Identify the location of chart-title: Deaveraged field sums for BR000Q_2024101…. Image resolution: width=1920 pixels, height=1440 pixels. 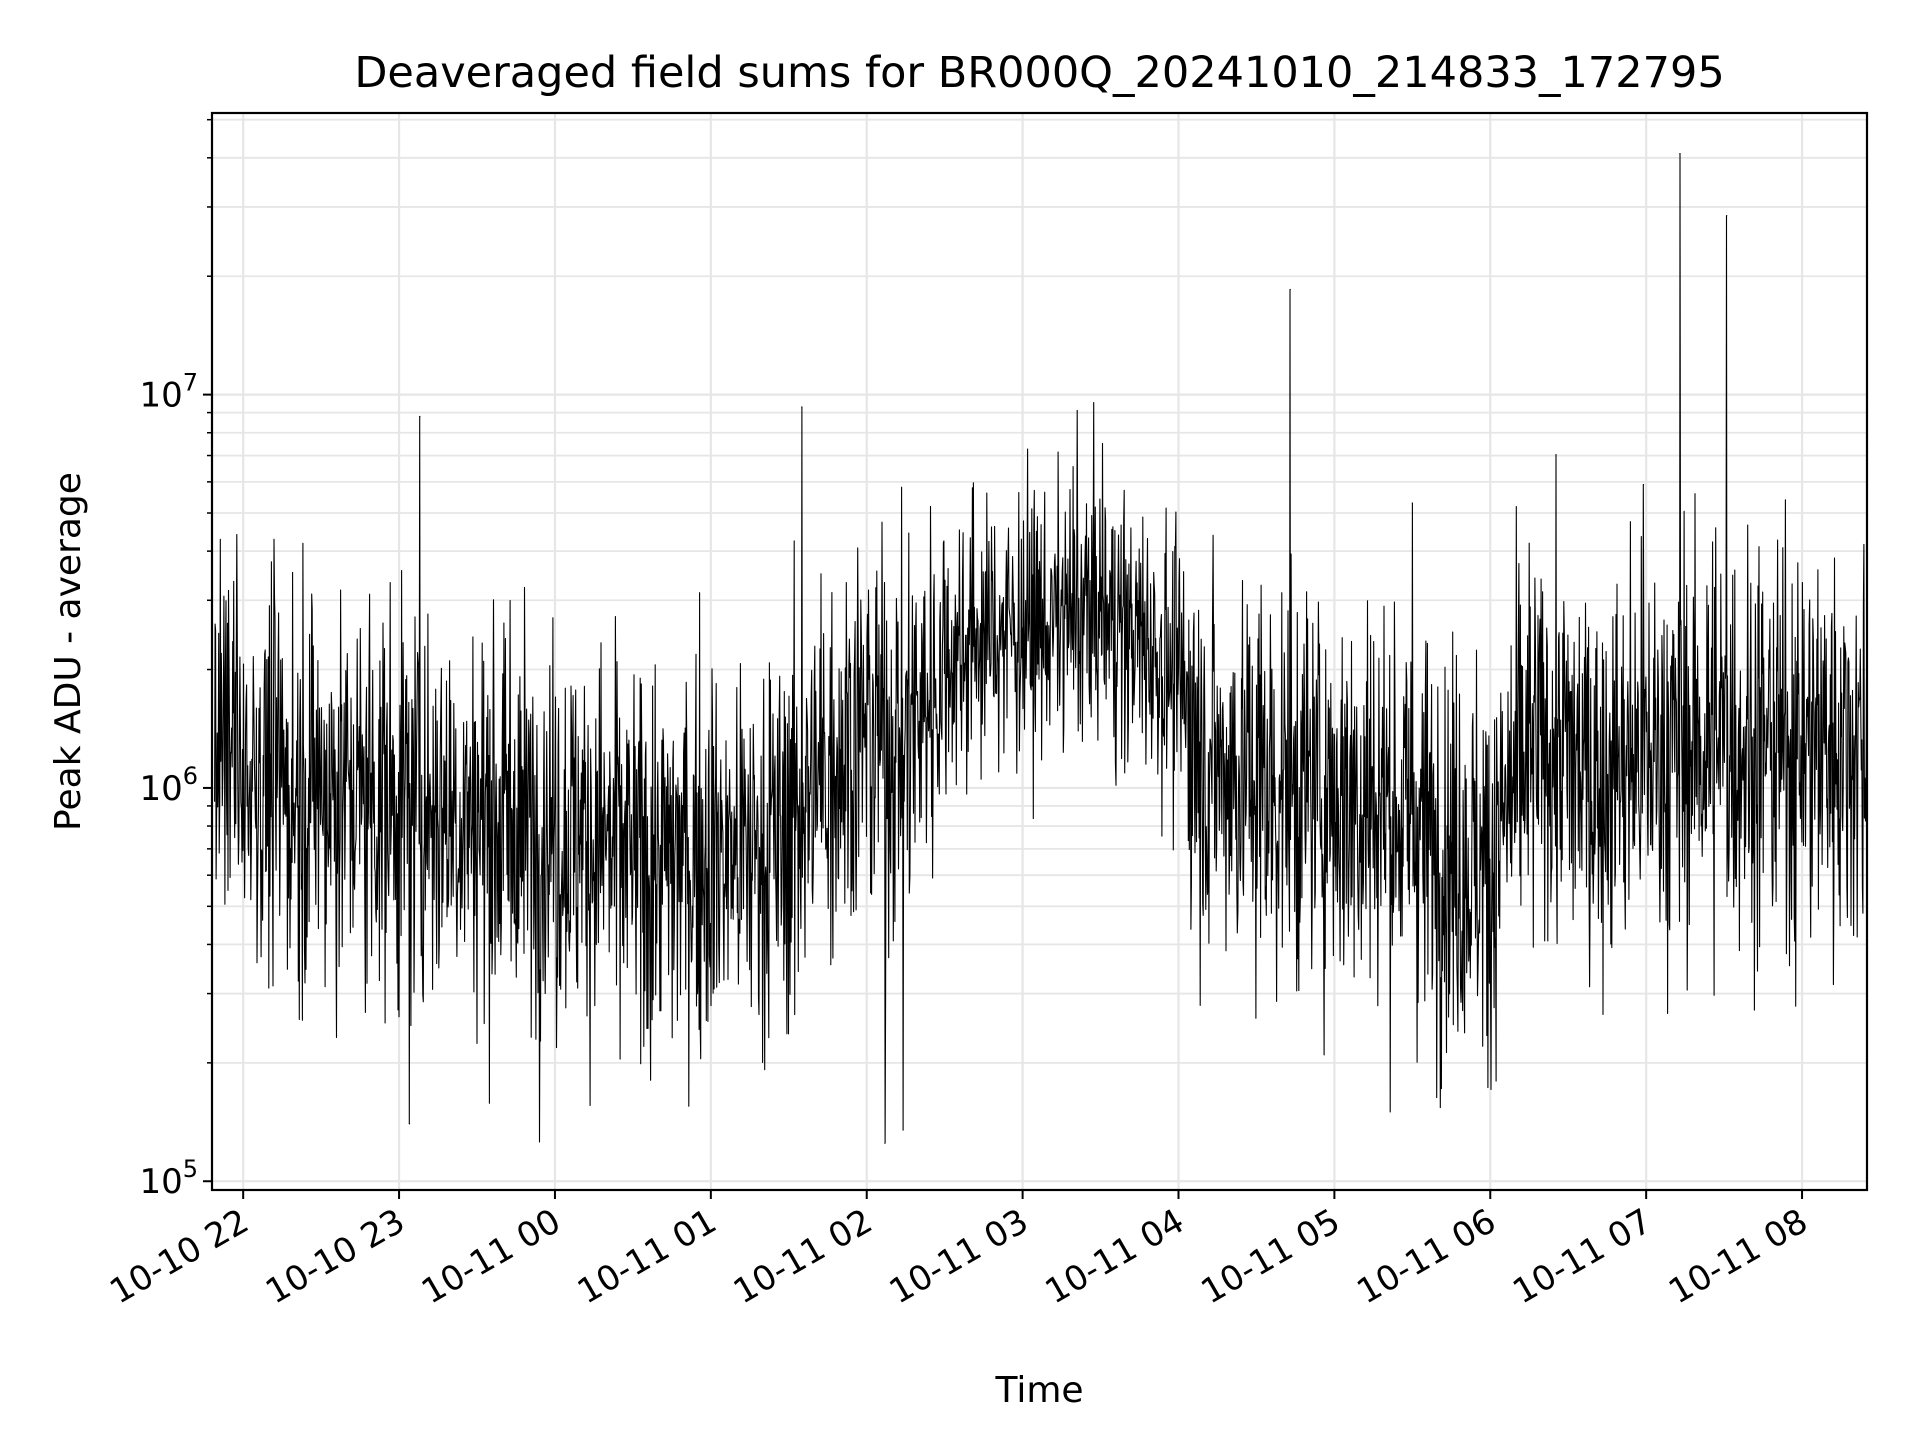
(1039, 73).